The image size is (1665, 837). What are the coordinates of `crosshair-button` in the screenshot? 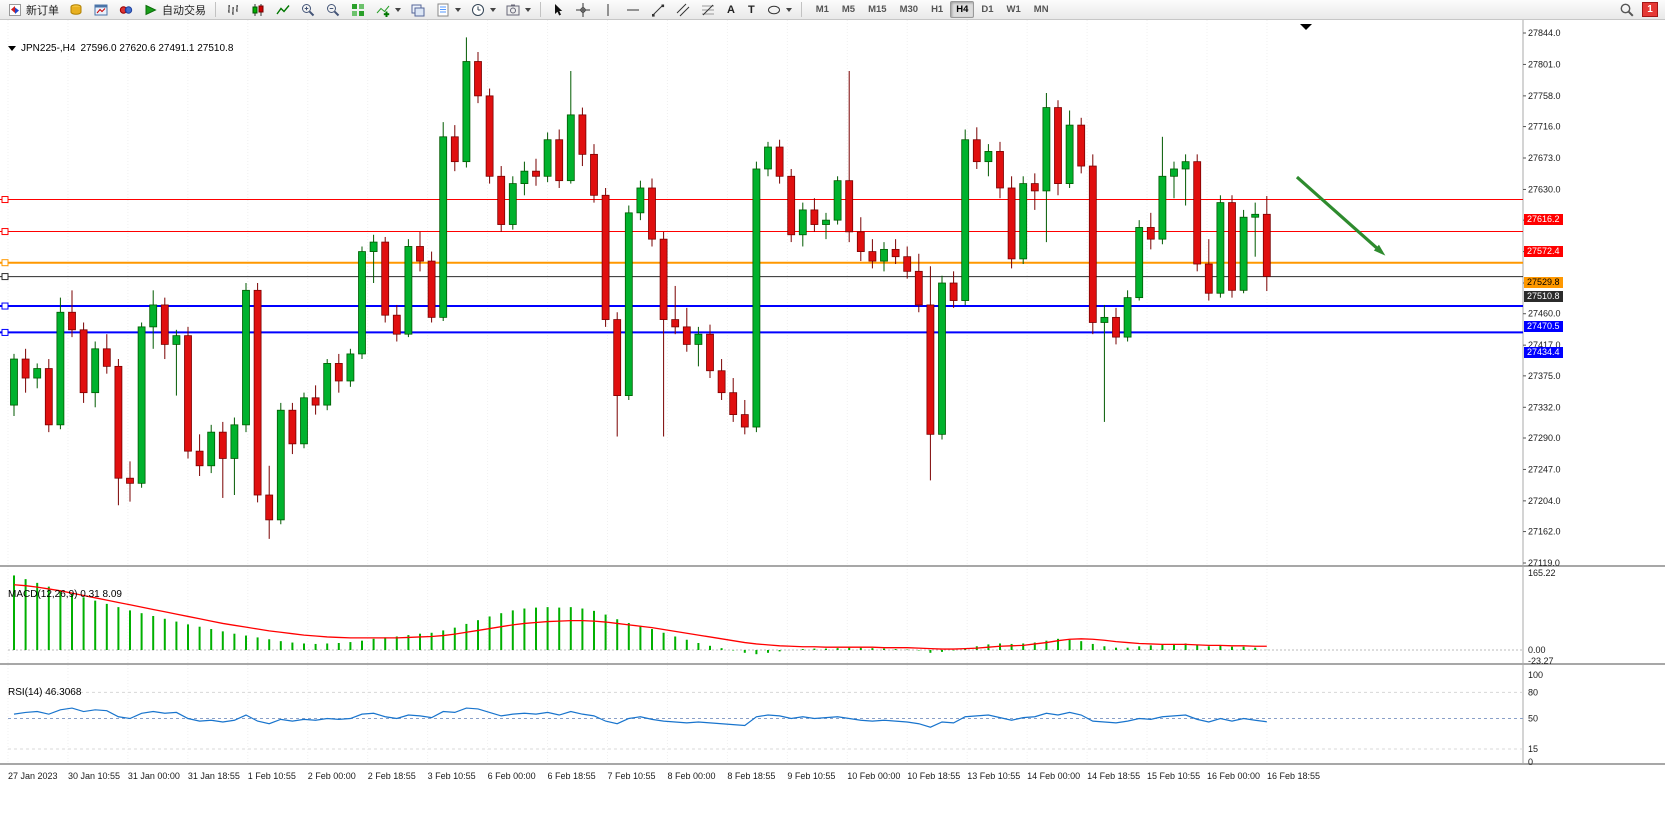 It's located at (583, 10).